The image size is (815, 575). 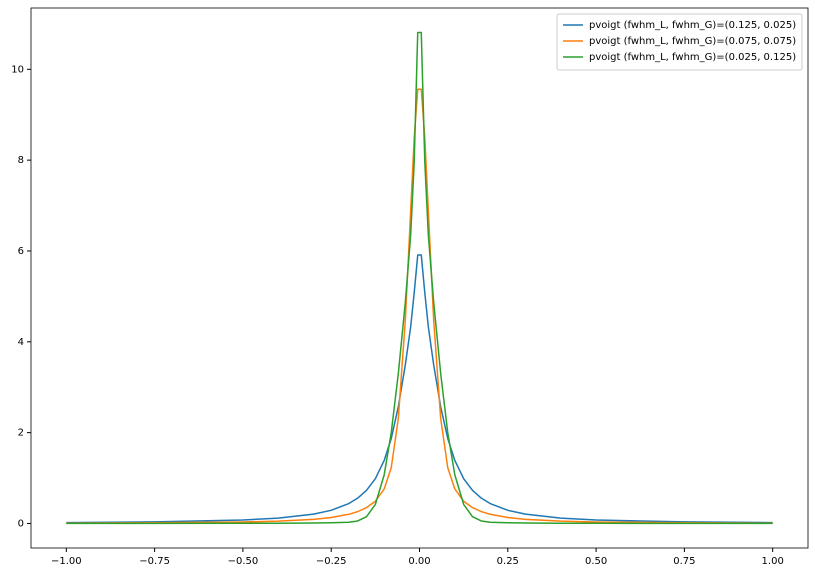 I want to click on y-tick-label: 8, so click(x=21, y=160).